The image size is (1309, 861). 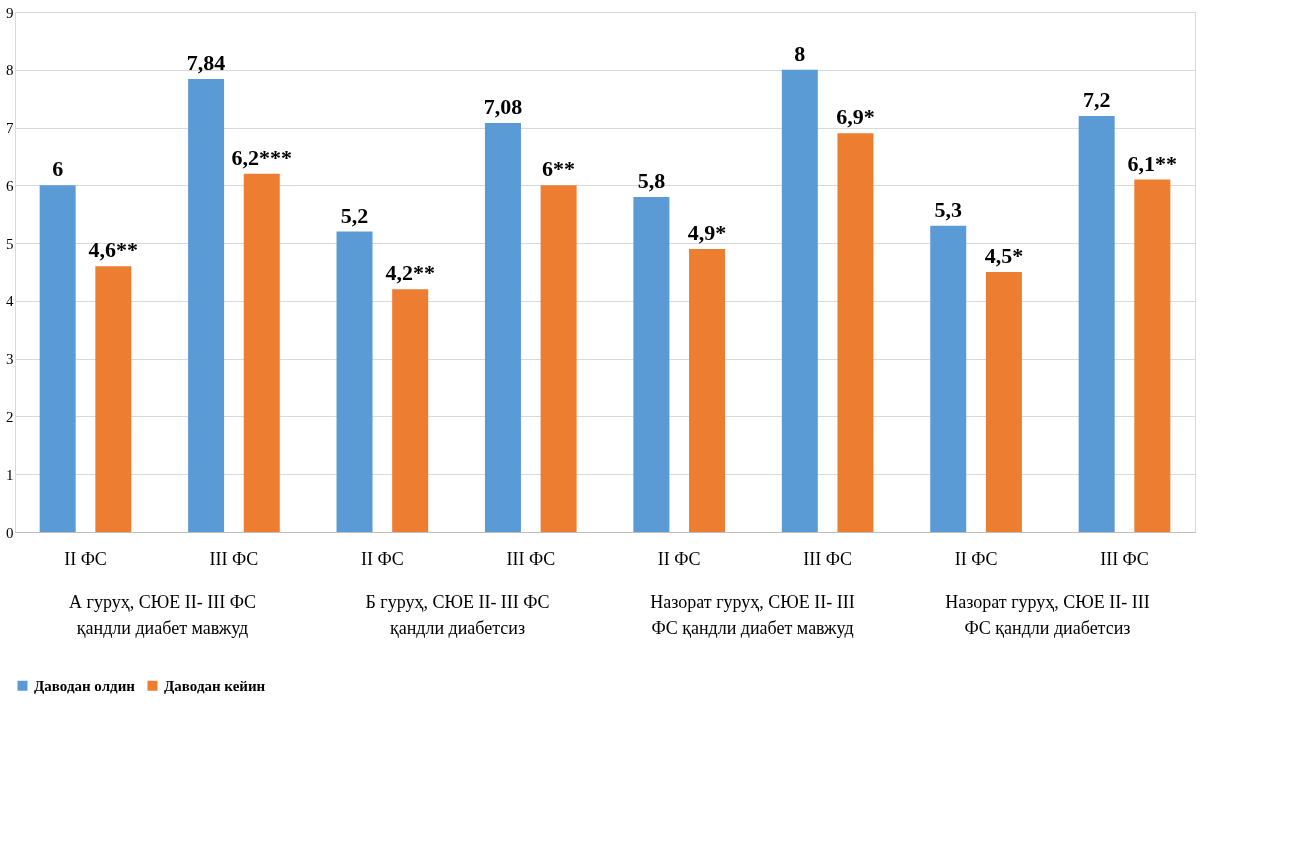 What do you see at coordinates (10, 532) in the screenshot?
I see `y-tick-label: 0` at bounding box center [10, 532].